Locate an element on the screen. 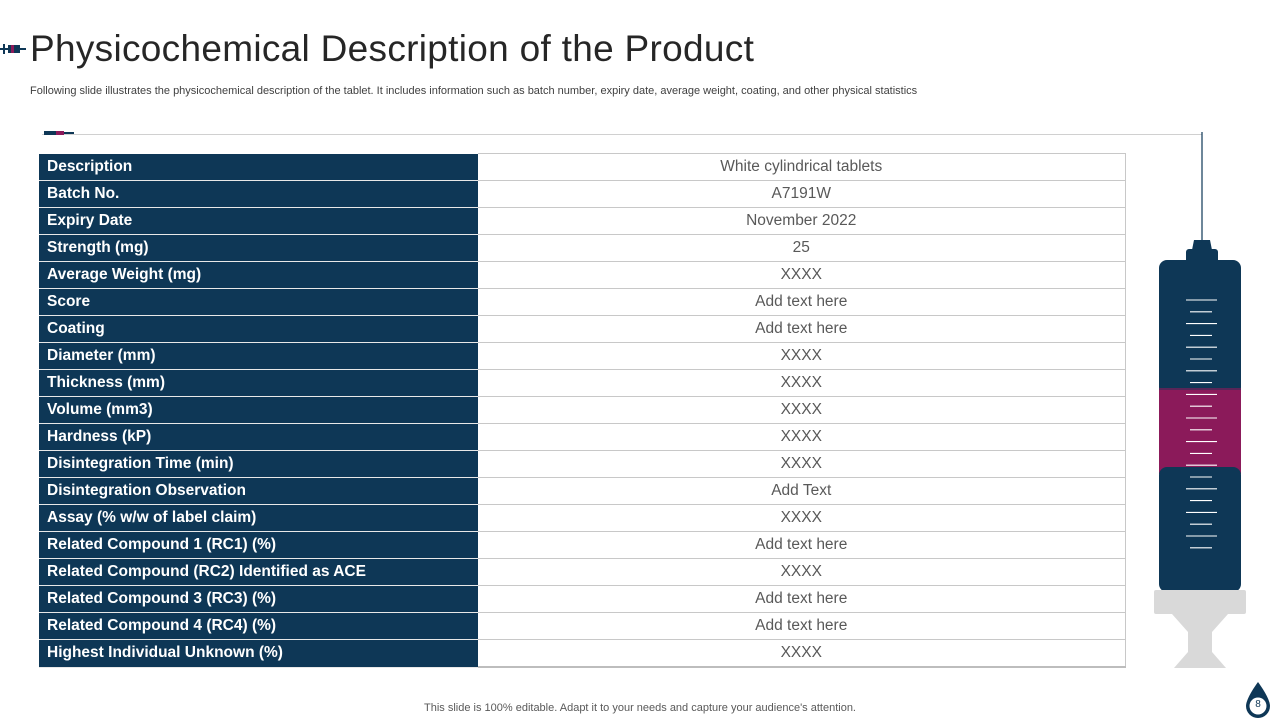  row-value: 25 is located at coordinates (802, 248).